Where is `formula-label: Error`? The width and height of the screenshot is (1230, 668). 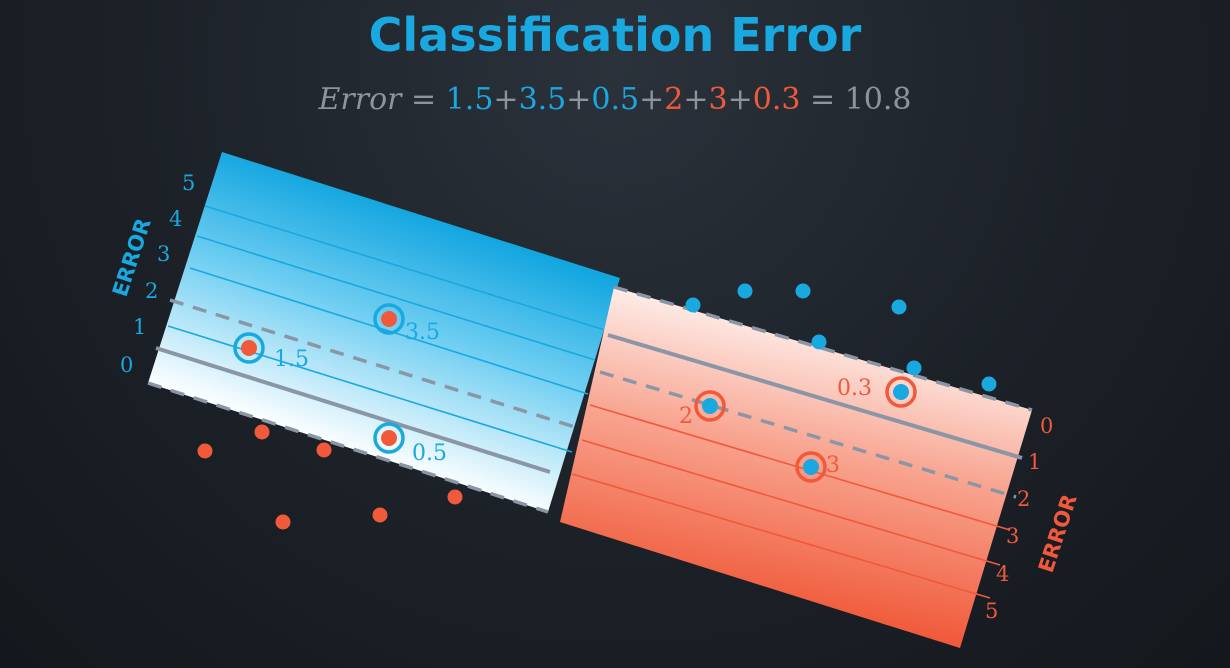 formula-label: Error is located at coordinates (360, 99).